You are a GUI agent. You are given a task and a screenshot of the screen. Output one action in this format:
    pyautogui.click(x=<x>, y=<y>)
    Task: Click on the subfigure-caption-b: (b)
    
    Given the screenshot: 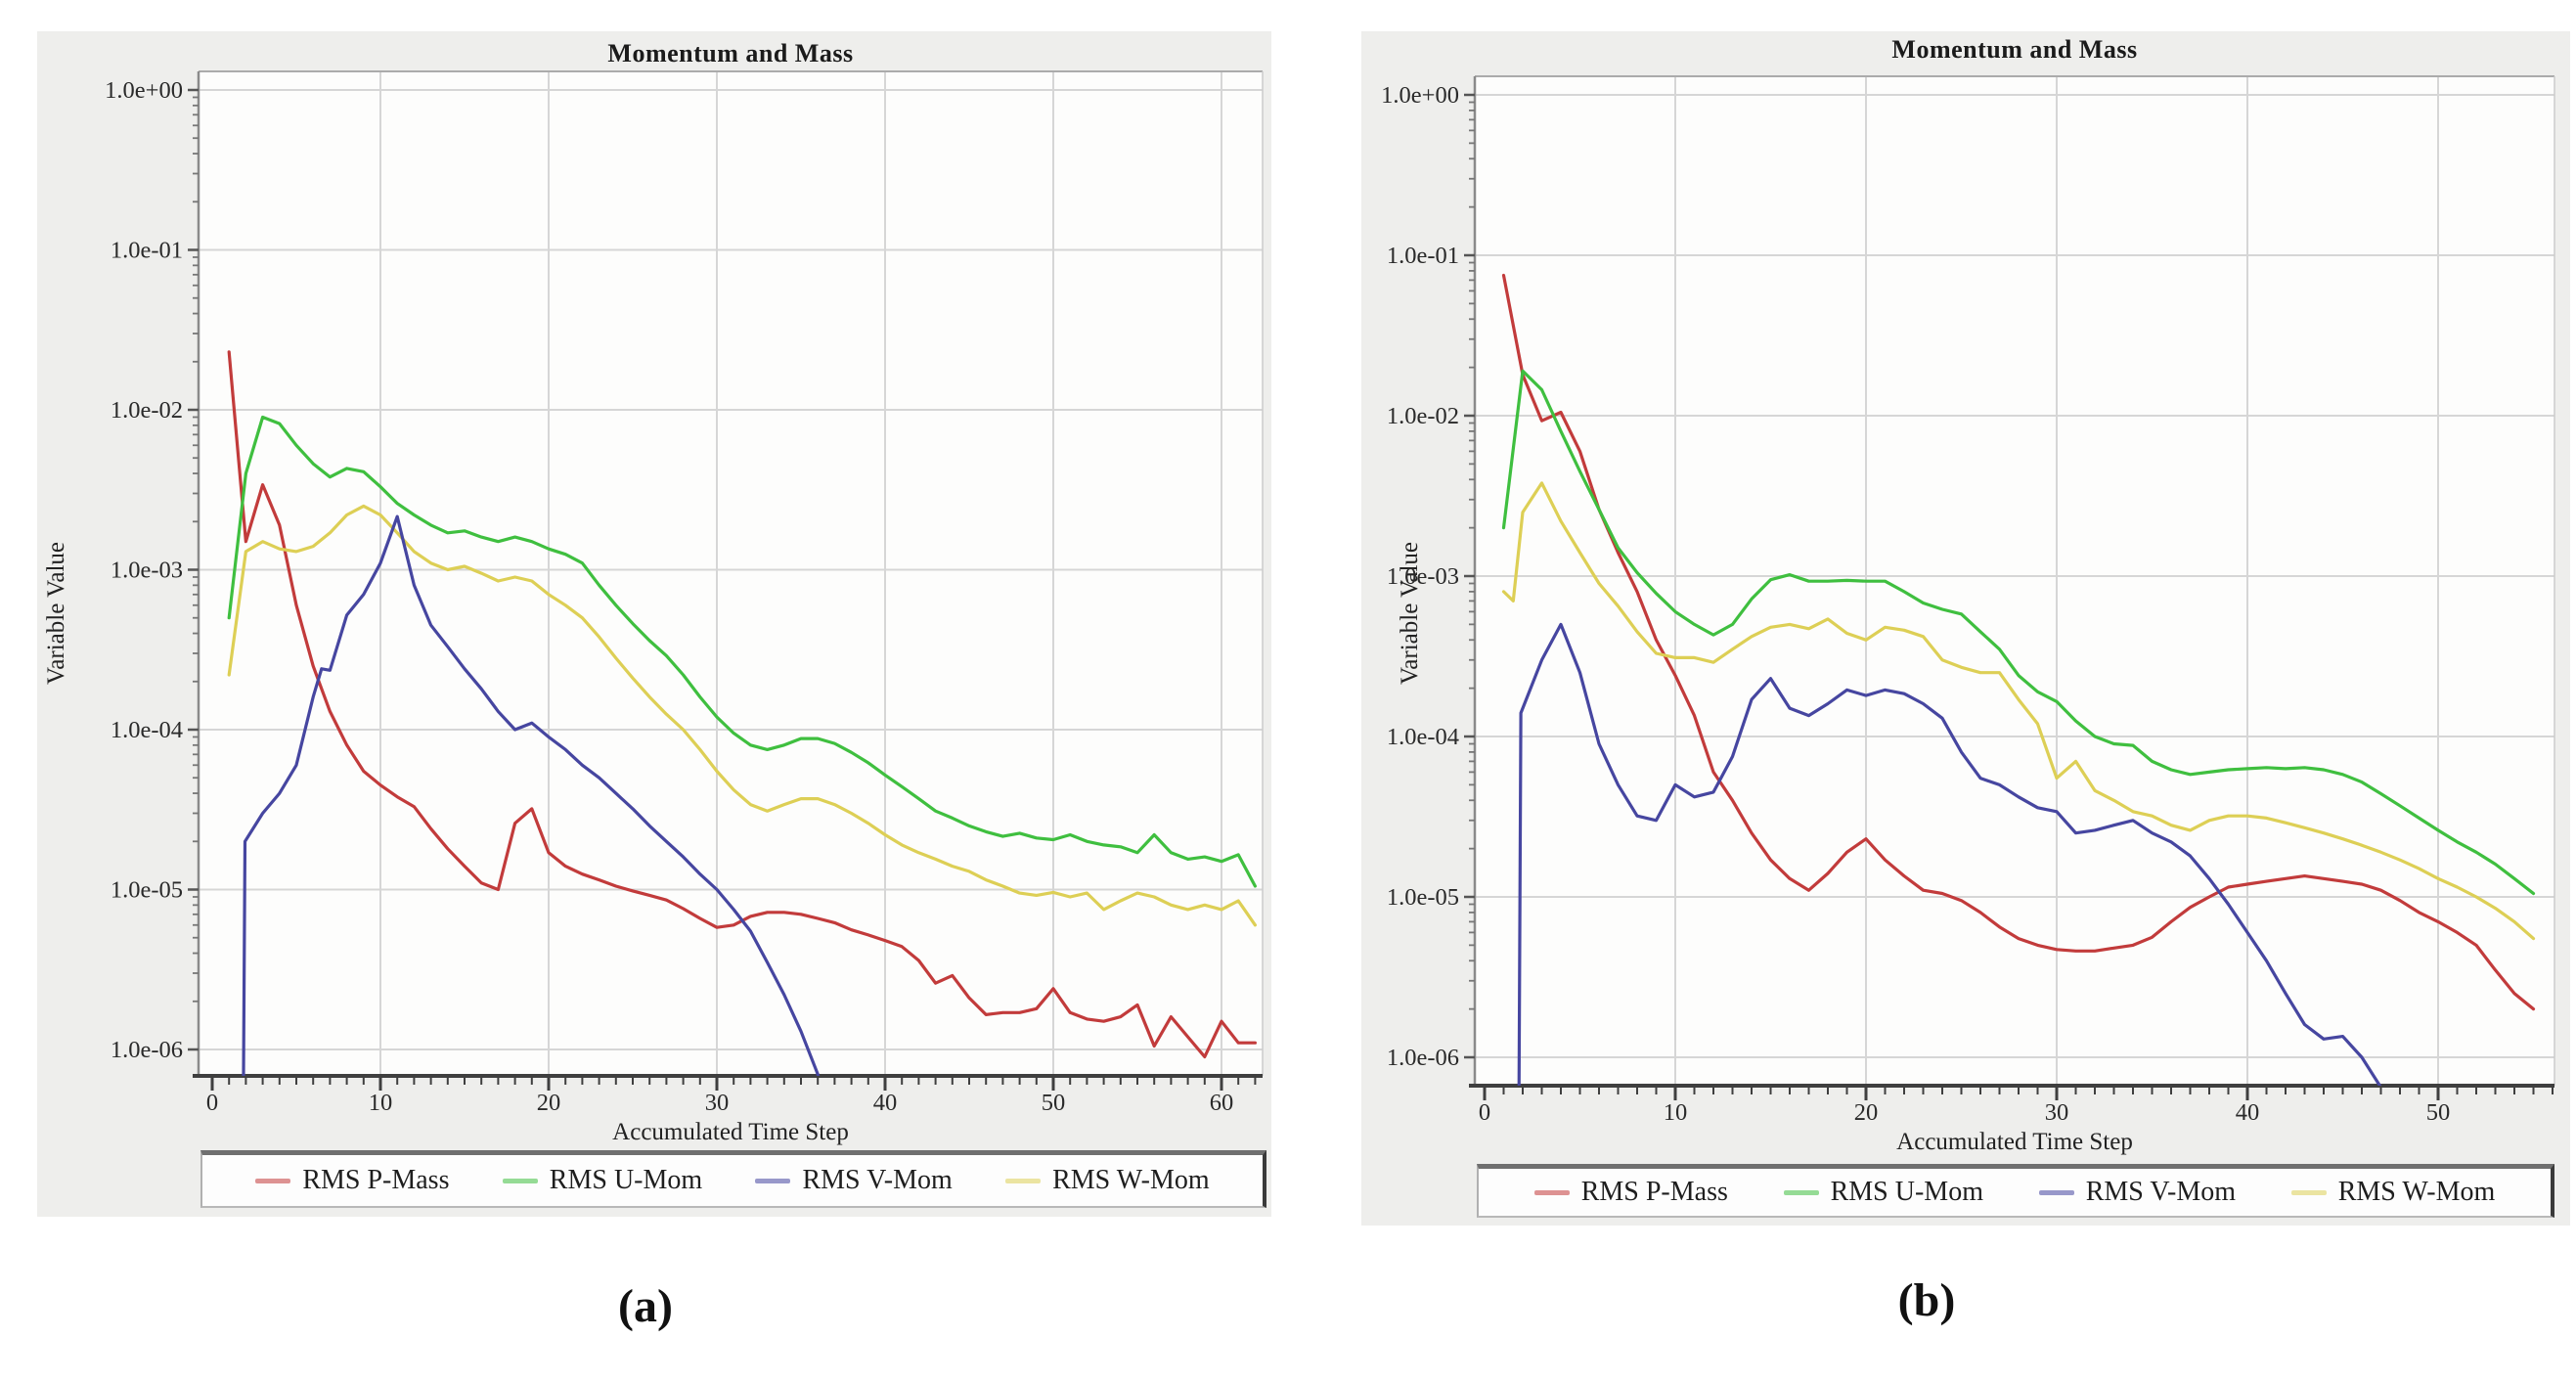 What is the action you would take?
    pyautogui.click(x=1926, y=1300)
    